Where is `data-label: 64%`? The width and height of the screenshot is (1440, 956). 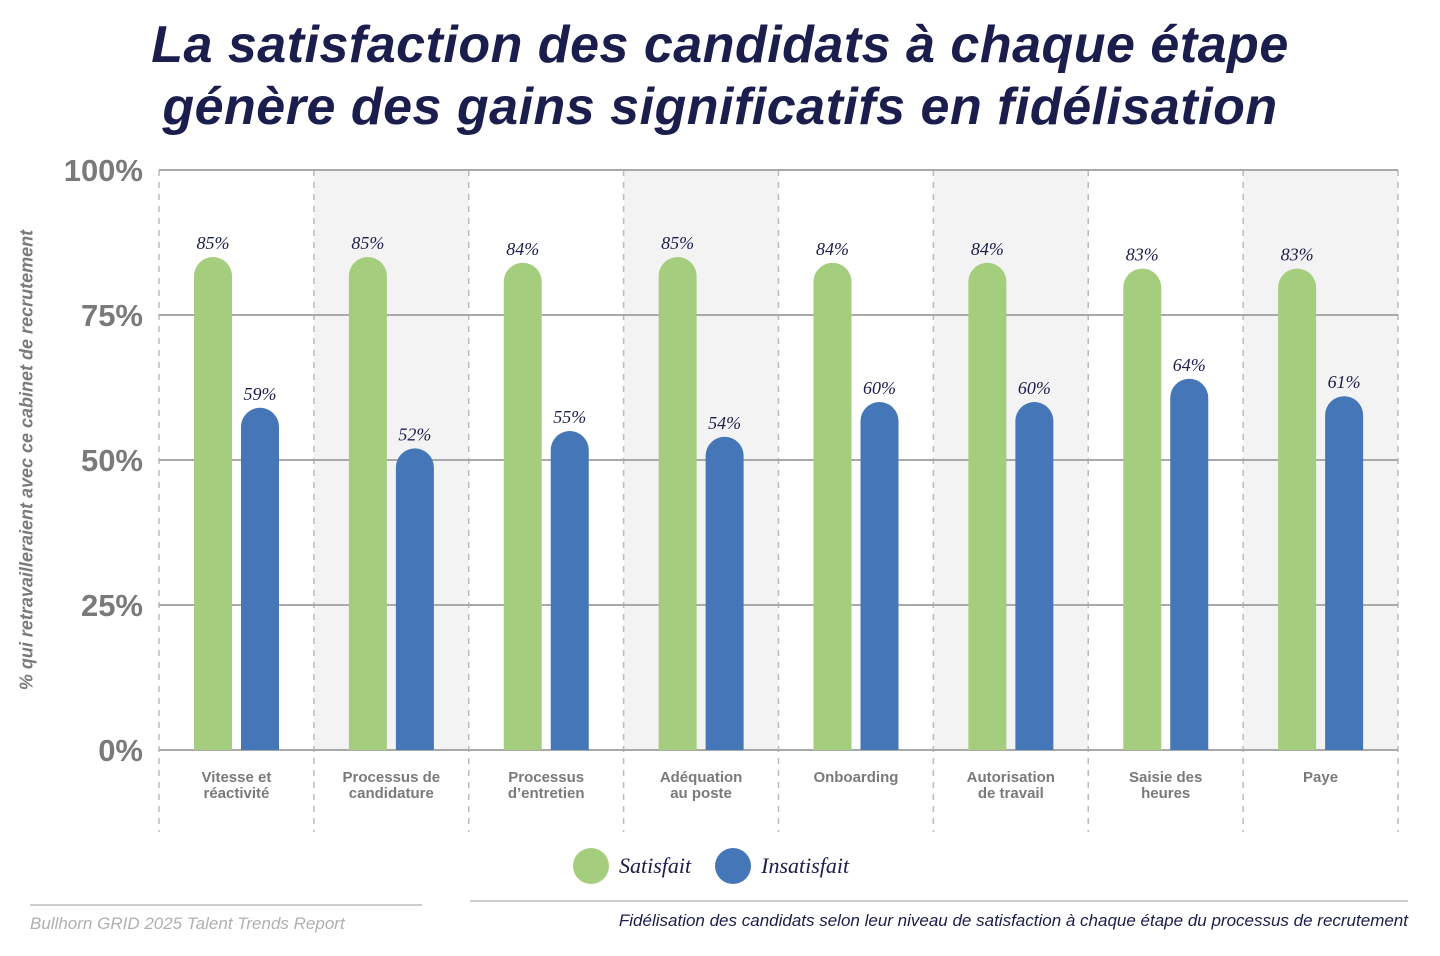 data-label: 64% is located at coordinates (1189, 365).